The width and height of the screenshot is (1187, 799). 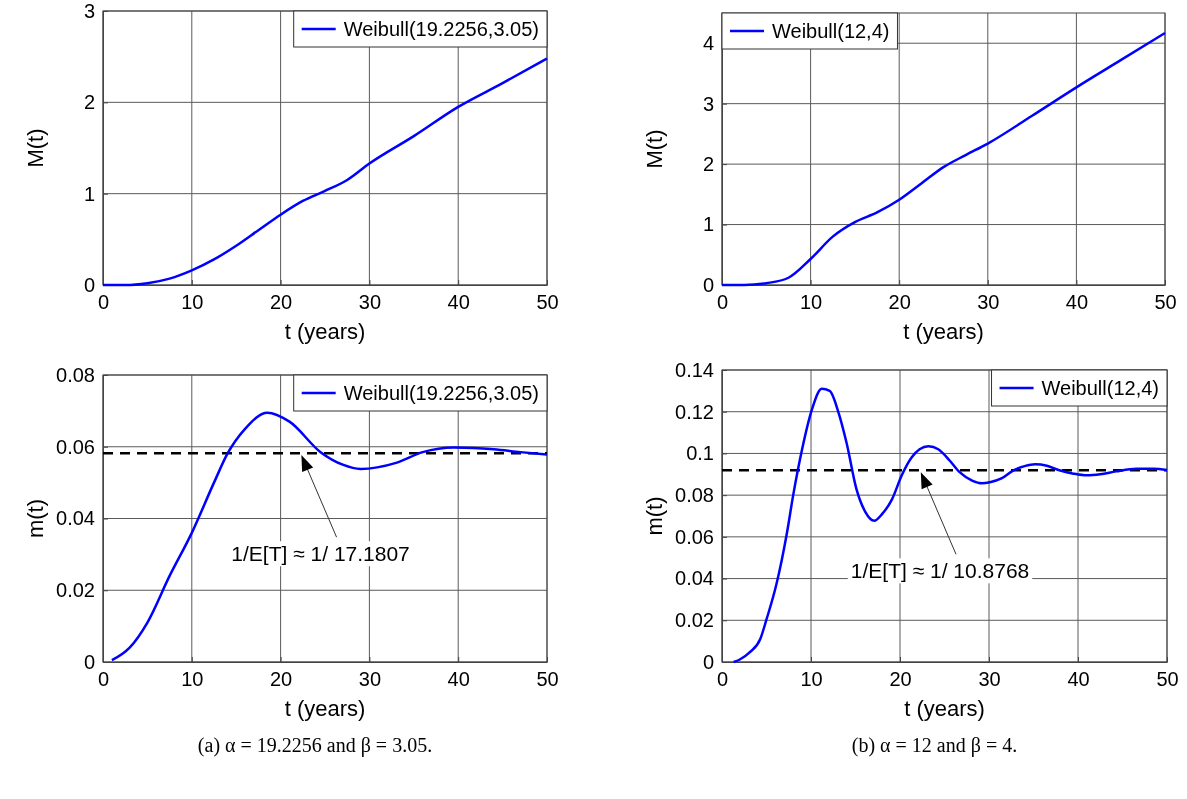 What do you see at coordinates (700, 453) in the screenshot?
I see `y-tick-label: 0.1` at bounding box center [700, 453].